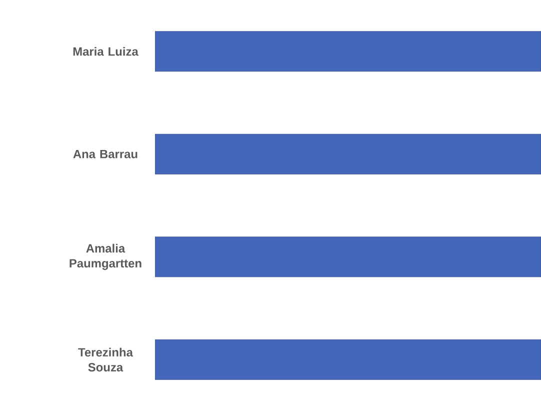 Image resolution: width=541 pixels, height=411 pixels. Describe the element at coordinates (105, 51) in the screenshot. I see `y-tick-label: Maria Luiza` at that location.